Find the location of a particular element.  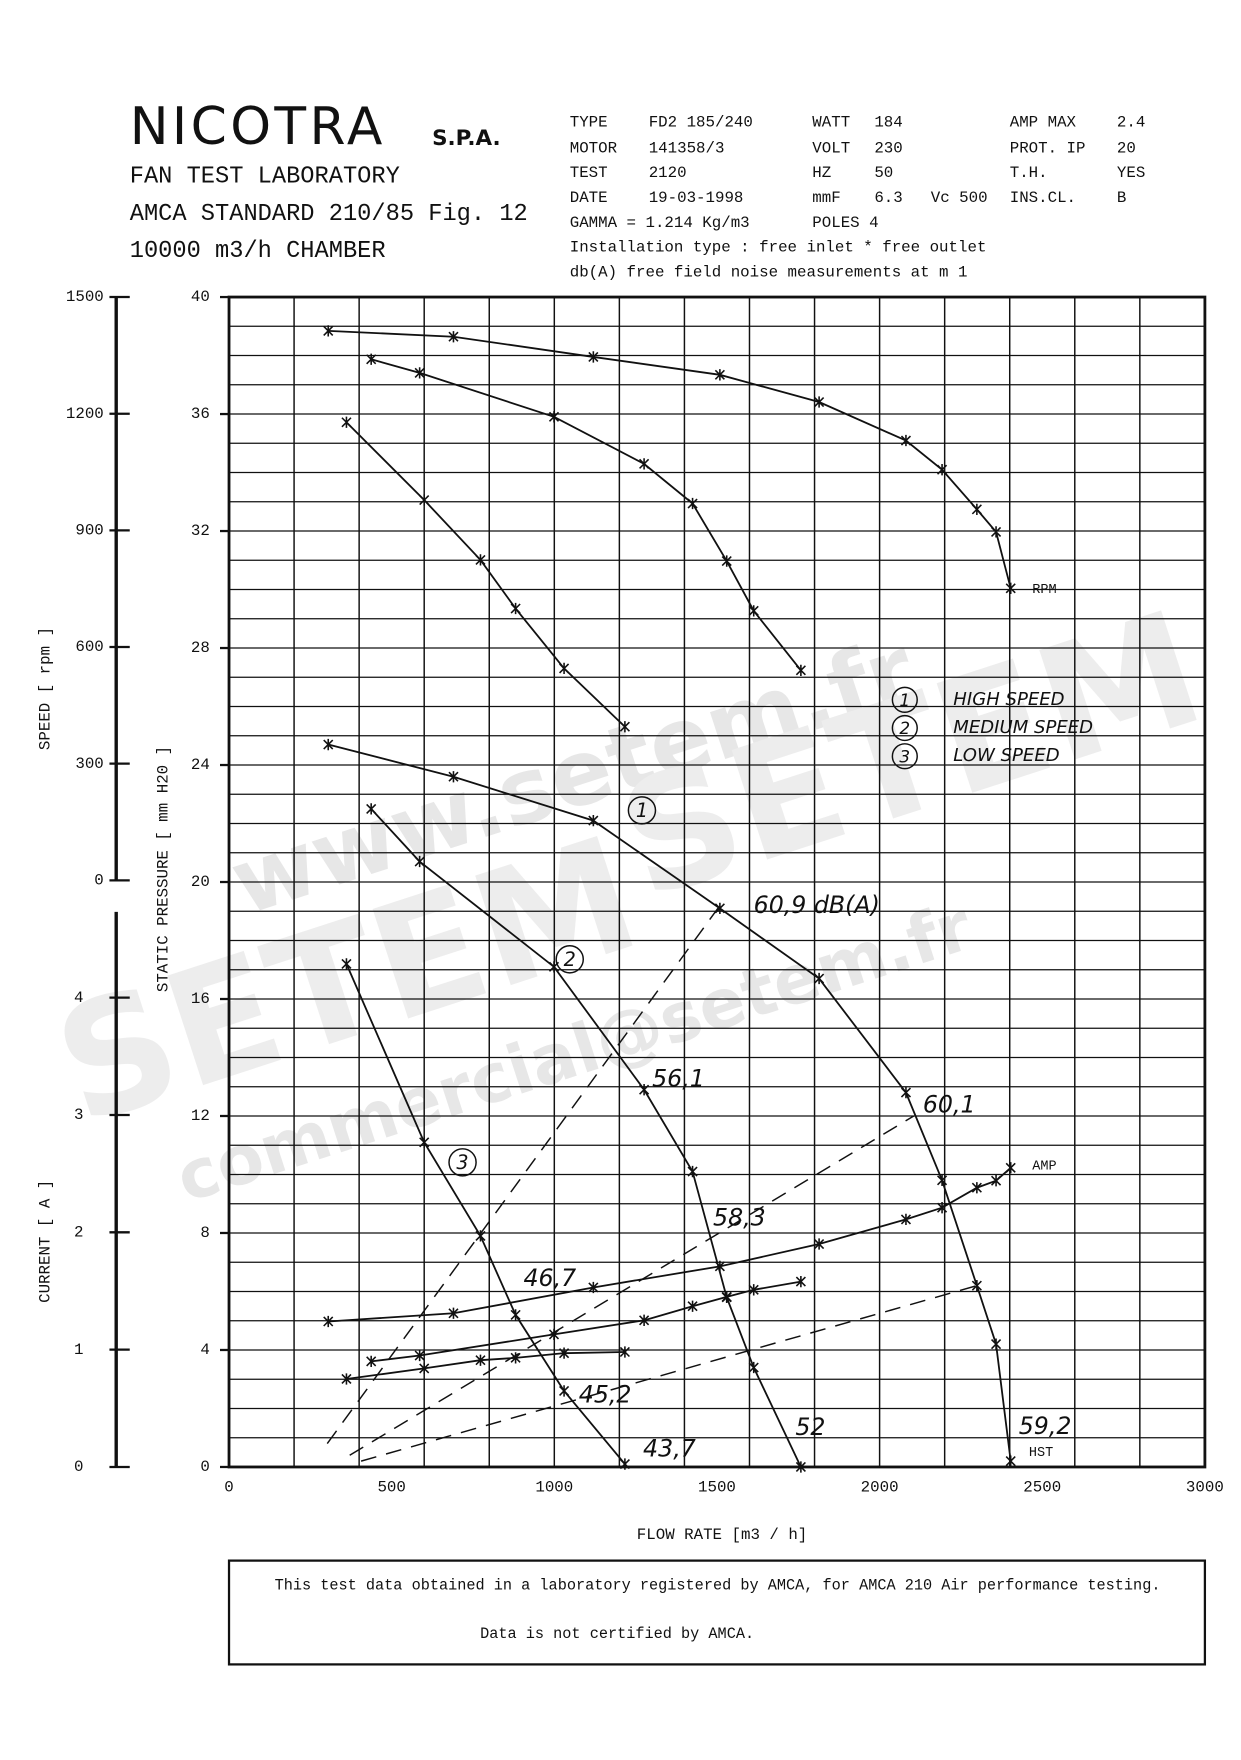

spec-text: INS.CL. is located at coordinates (1043, 198).